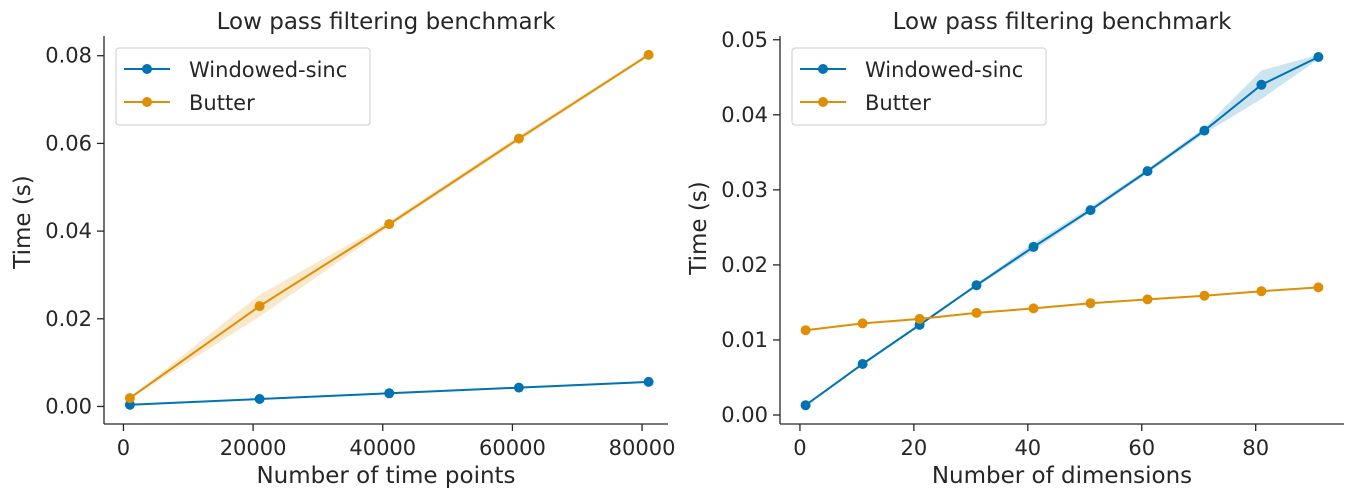 This screenshot has height=498, width=1353. I want to click on x-tick-label: 40, so click(1027, 448).